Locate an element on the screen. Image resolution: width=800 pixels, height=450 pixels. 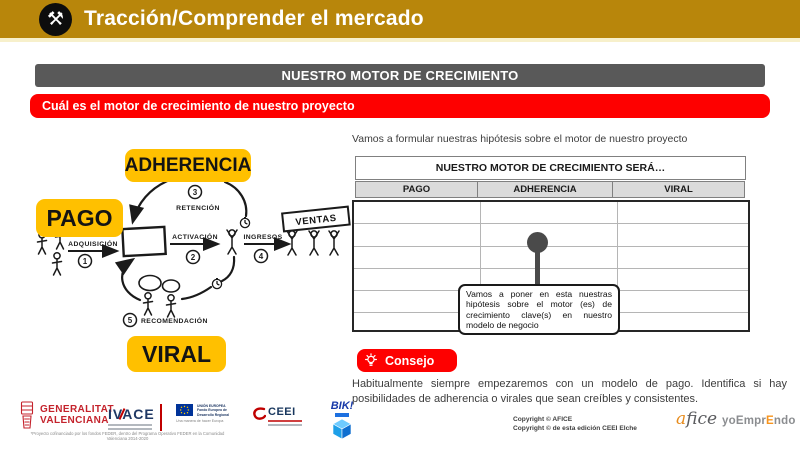
ivace-wordmark: IVACE is located at coordinates (131, 414).